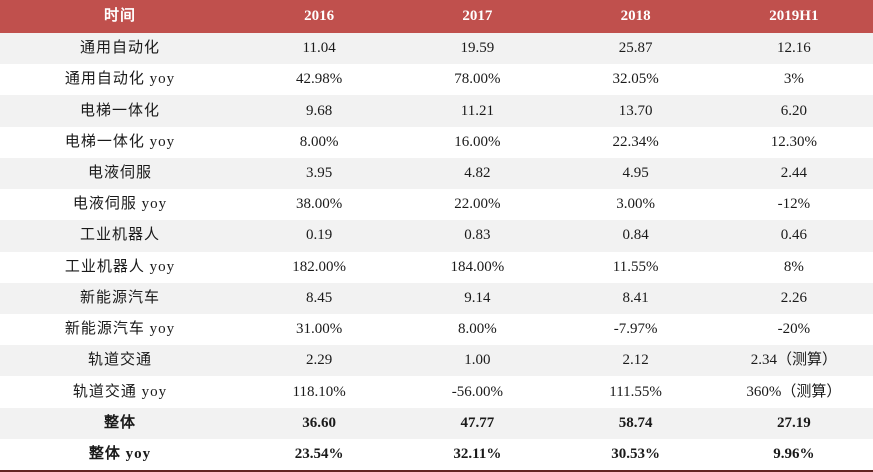 This screenshot has height=472, width=873. What do you see at coordinates (119, 235) in the screenshot?
I see `row-label: 工业机器人` at bounding box center [119, 235].